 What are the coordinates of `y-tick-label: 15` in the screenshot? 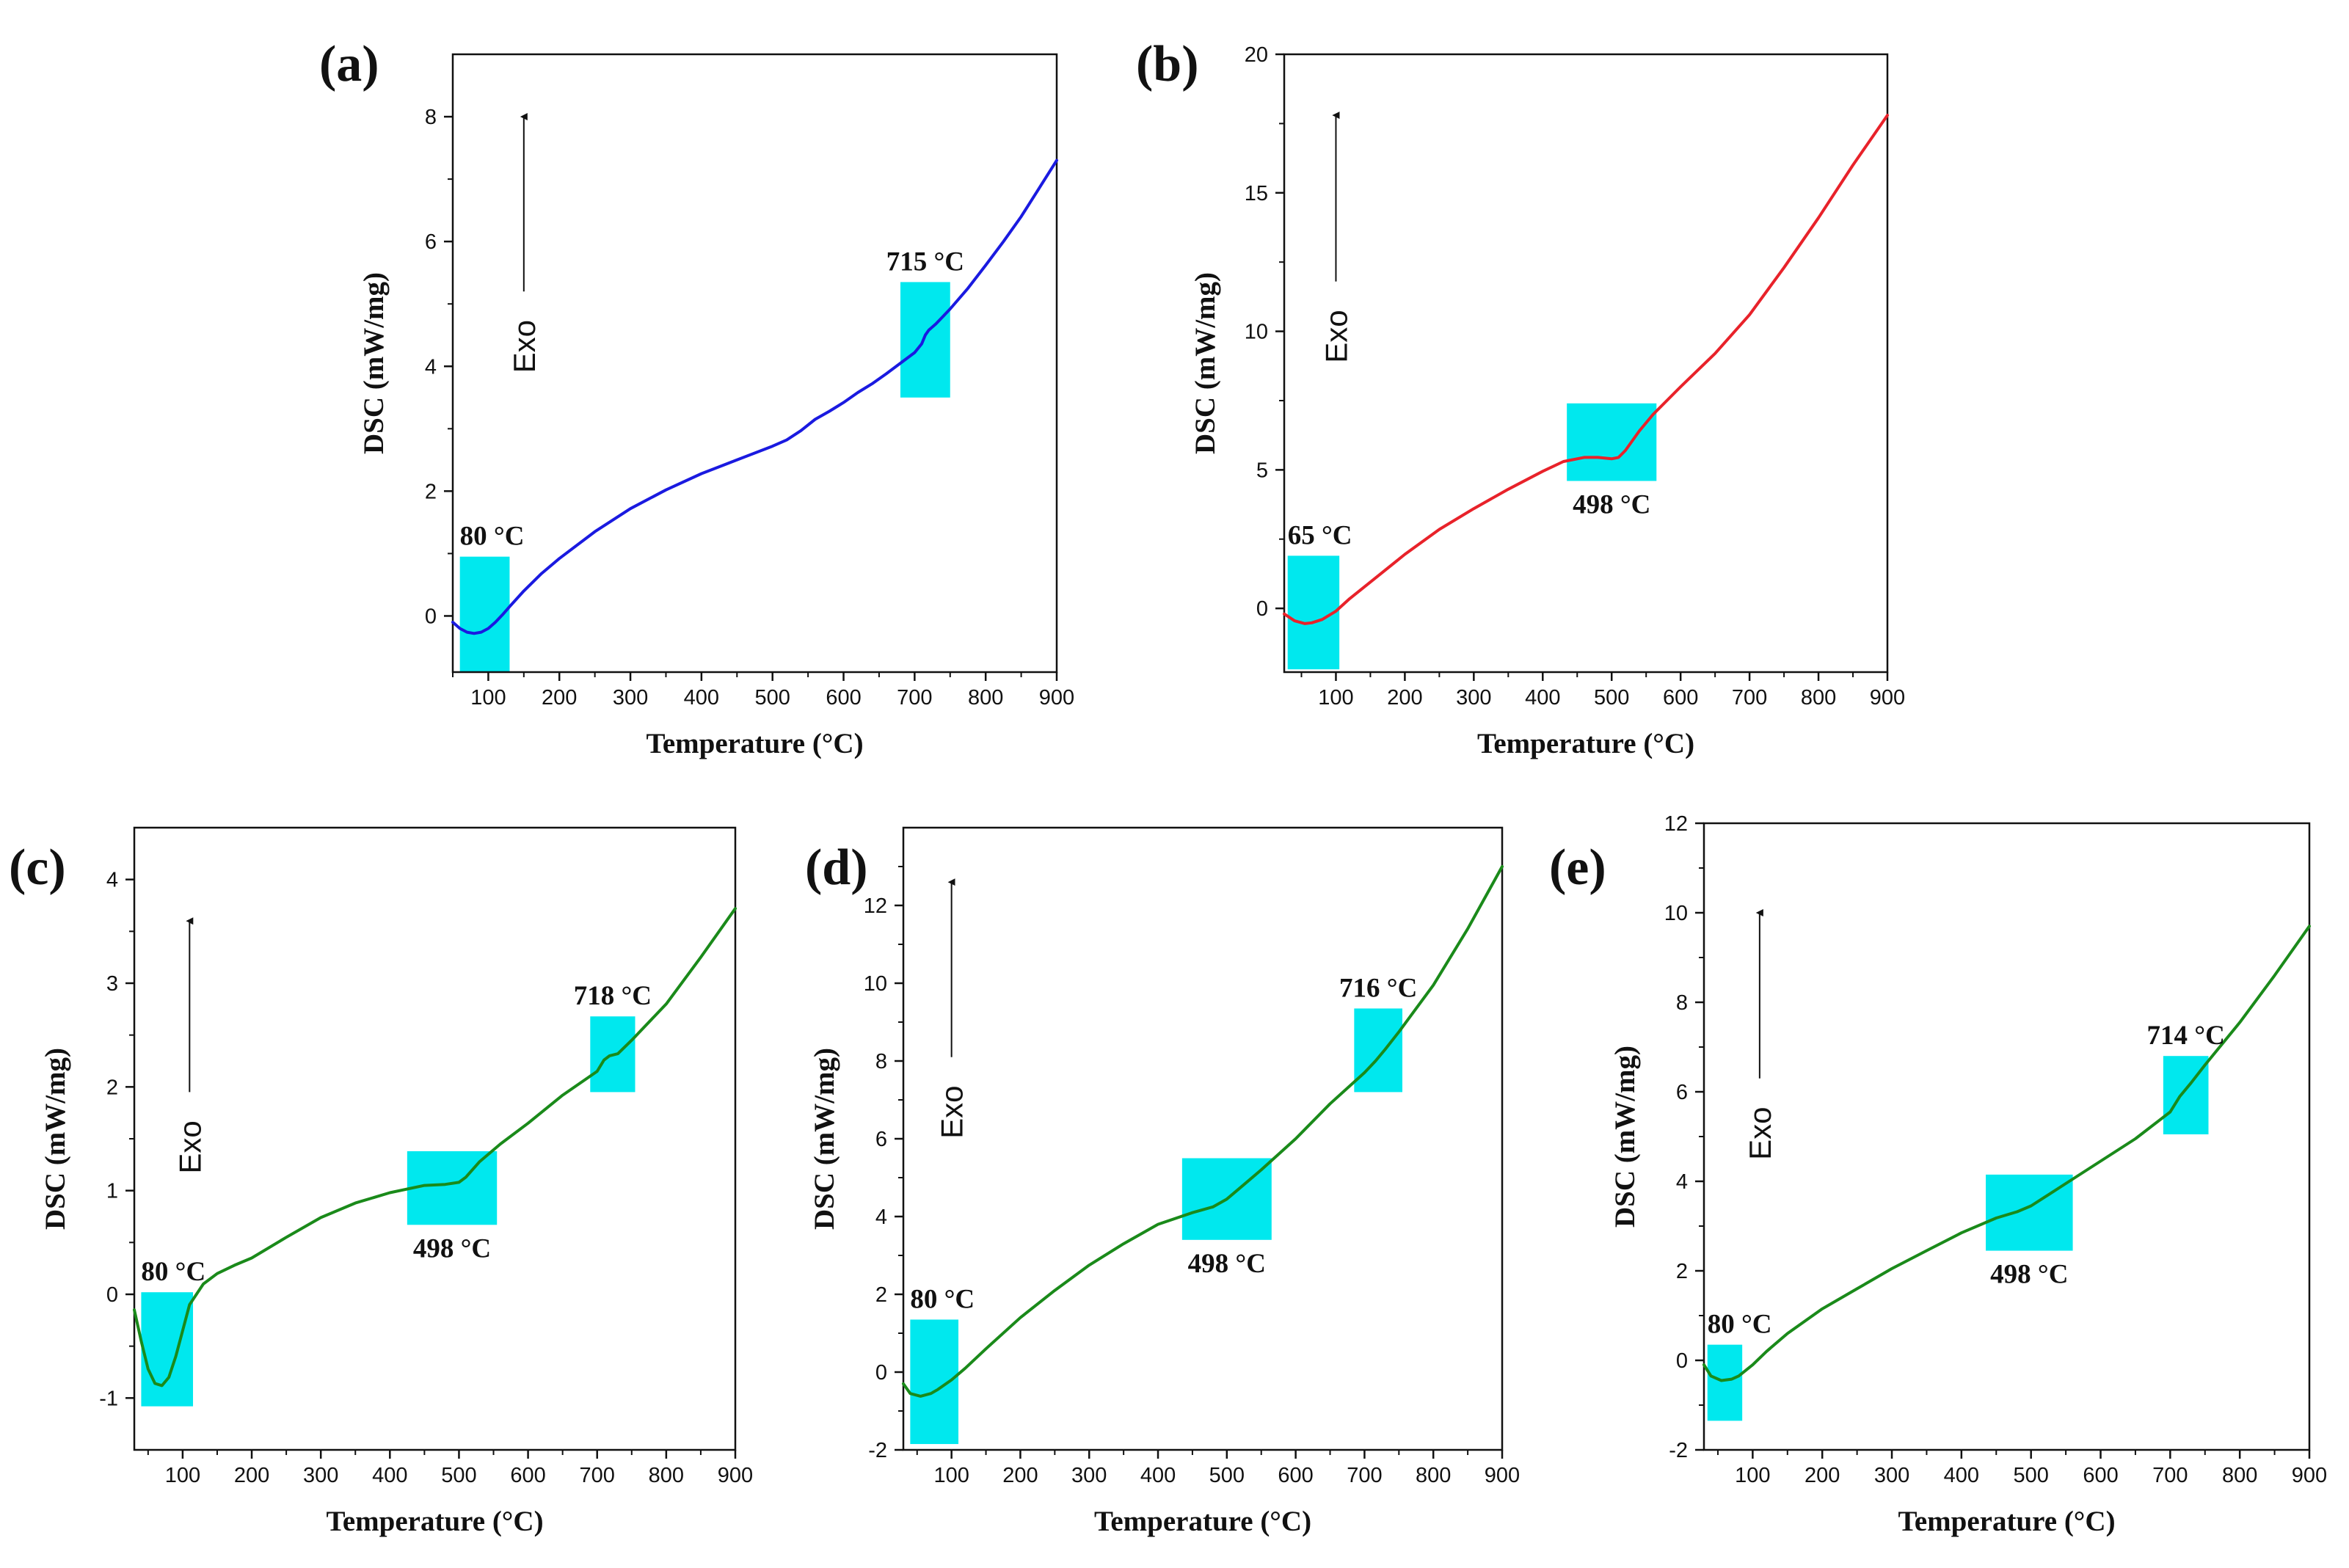 It's located at (1256, 193).